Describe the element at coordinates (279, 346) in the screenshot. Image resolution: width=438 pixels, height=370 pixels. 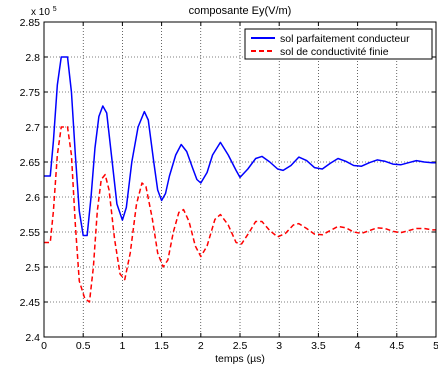
I see `x-tick-label: 3` at that location.